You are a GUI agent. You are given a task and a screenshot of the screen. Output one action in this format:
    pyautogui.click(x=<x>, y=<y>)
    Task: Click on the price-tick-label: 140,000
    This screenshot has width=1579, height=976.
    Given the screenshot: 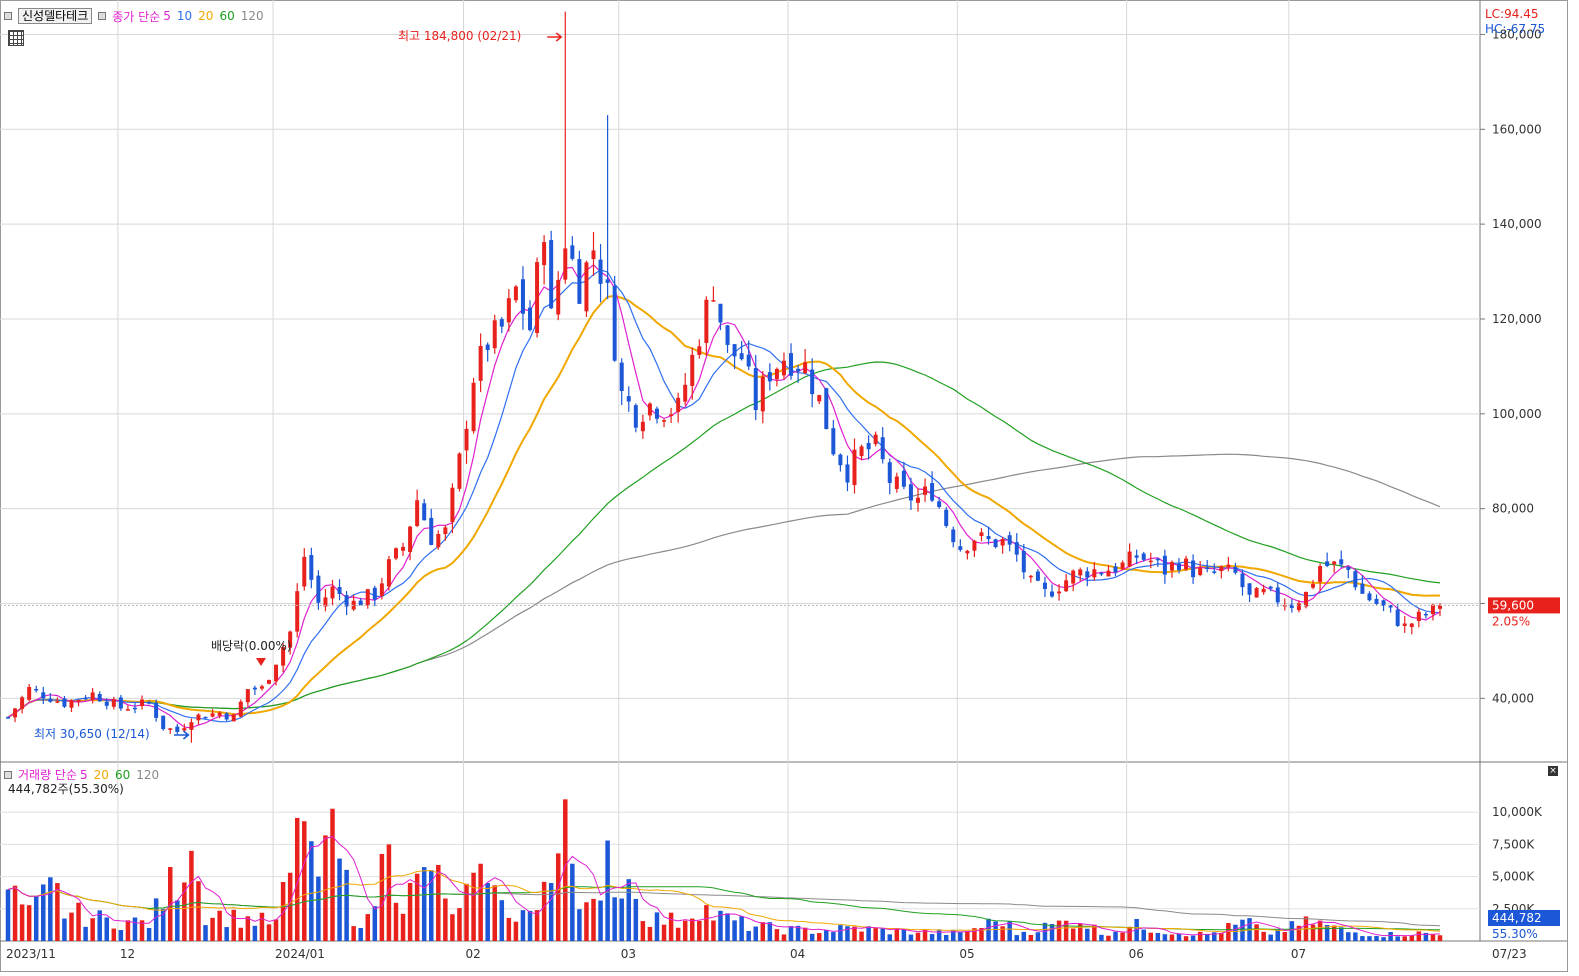 What is the action you would take?
    pyautogui.click(x=1517, y=224)
    